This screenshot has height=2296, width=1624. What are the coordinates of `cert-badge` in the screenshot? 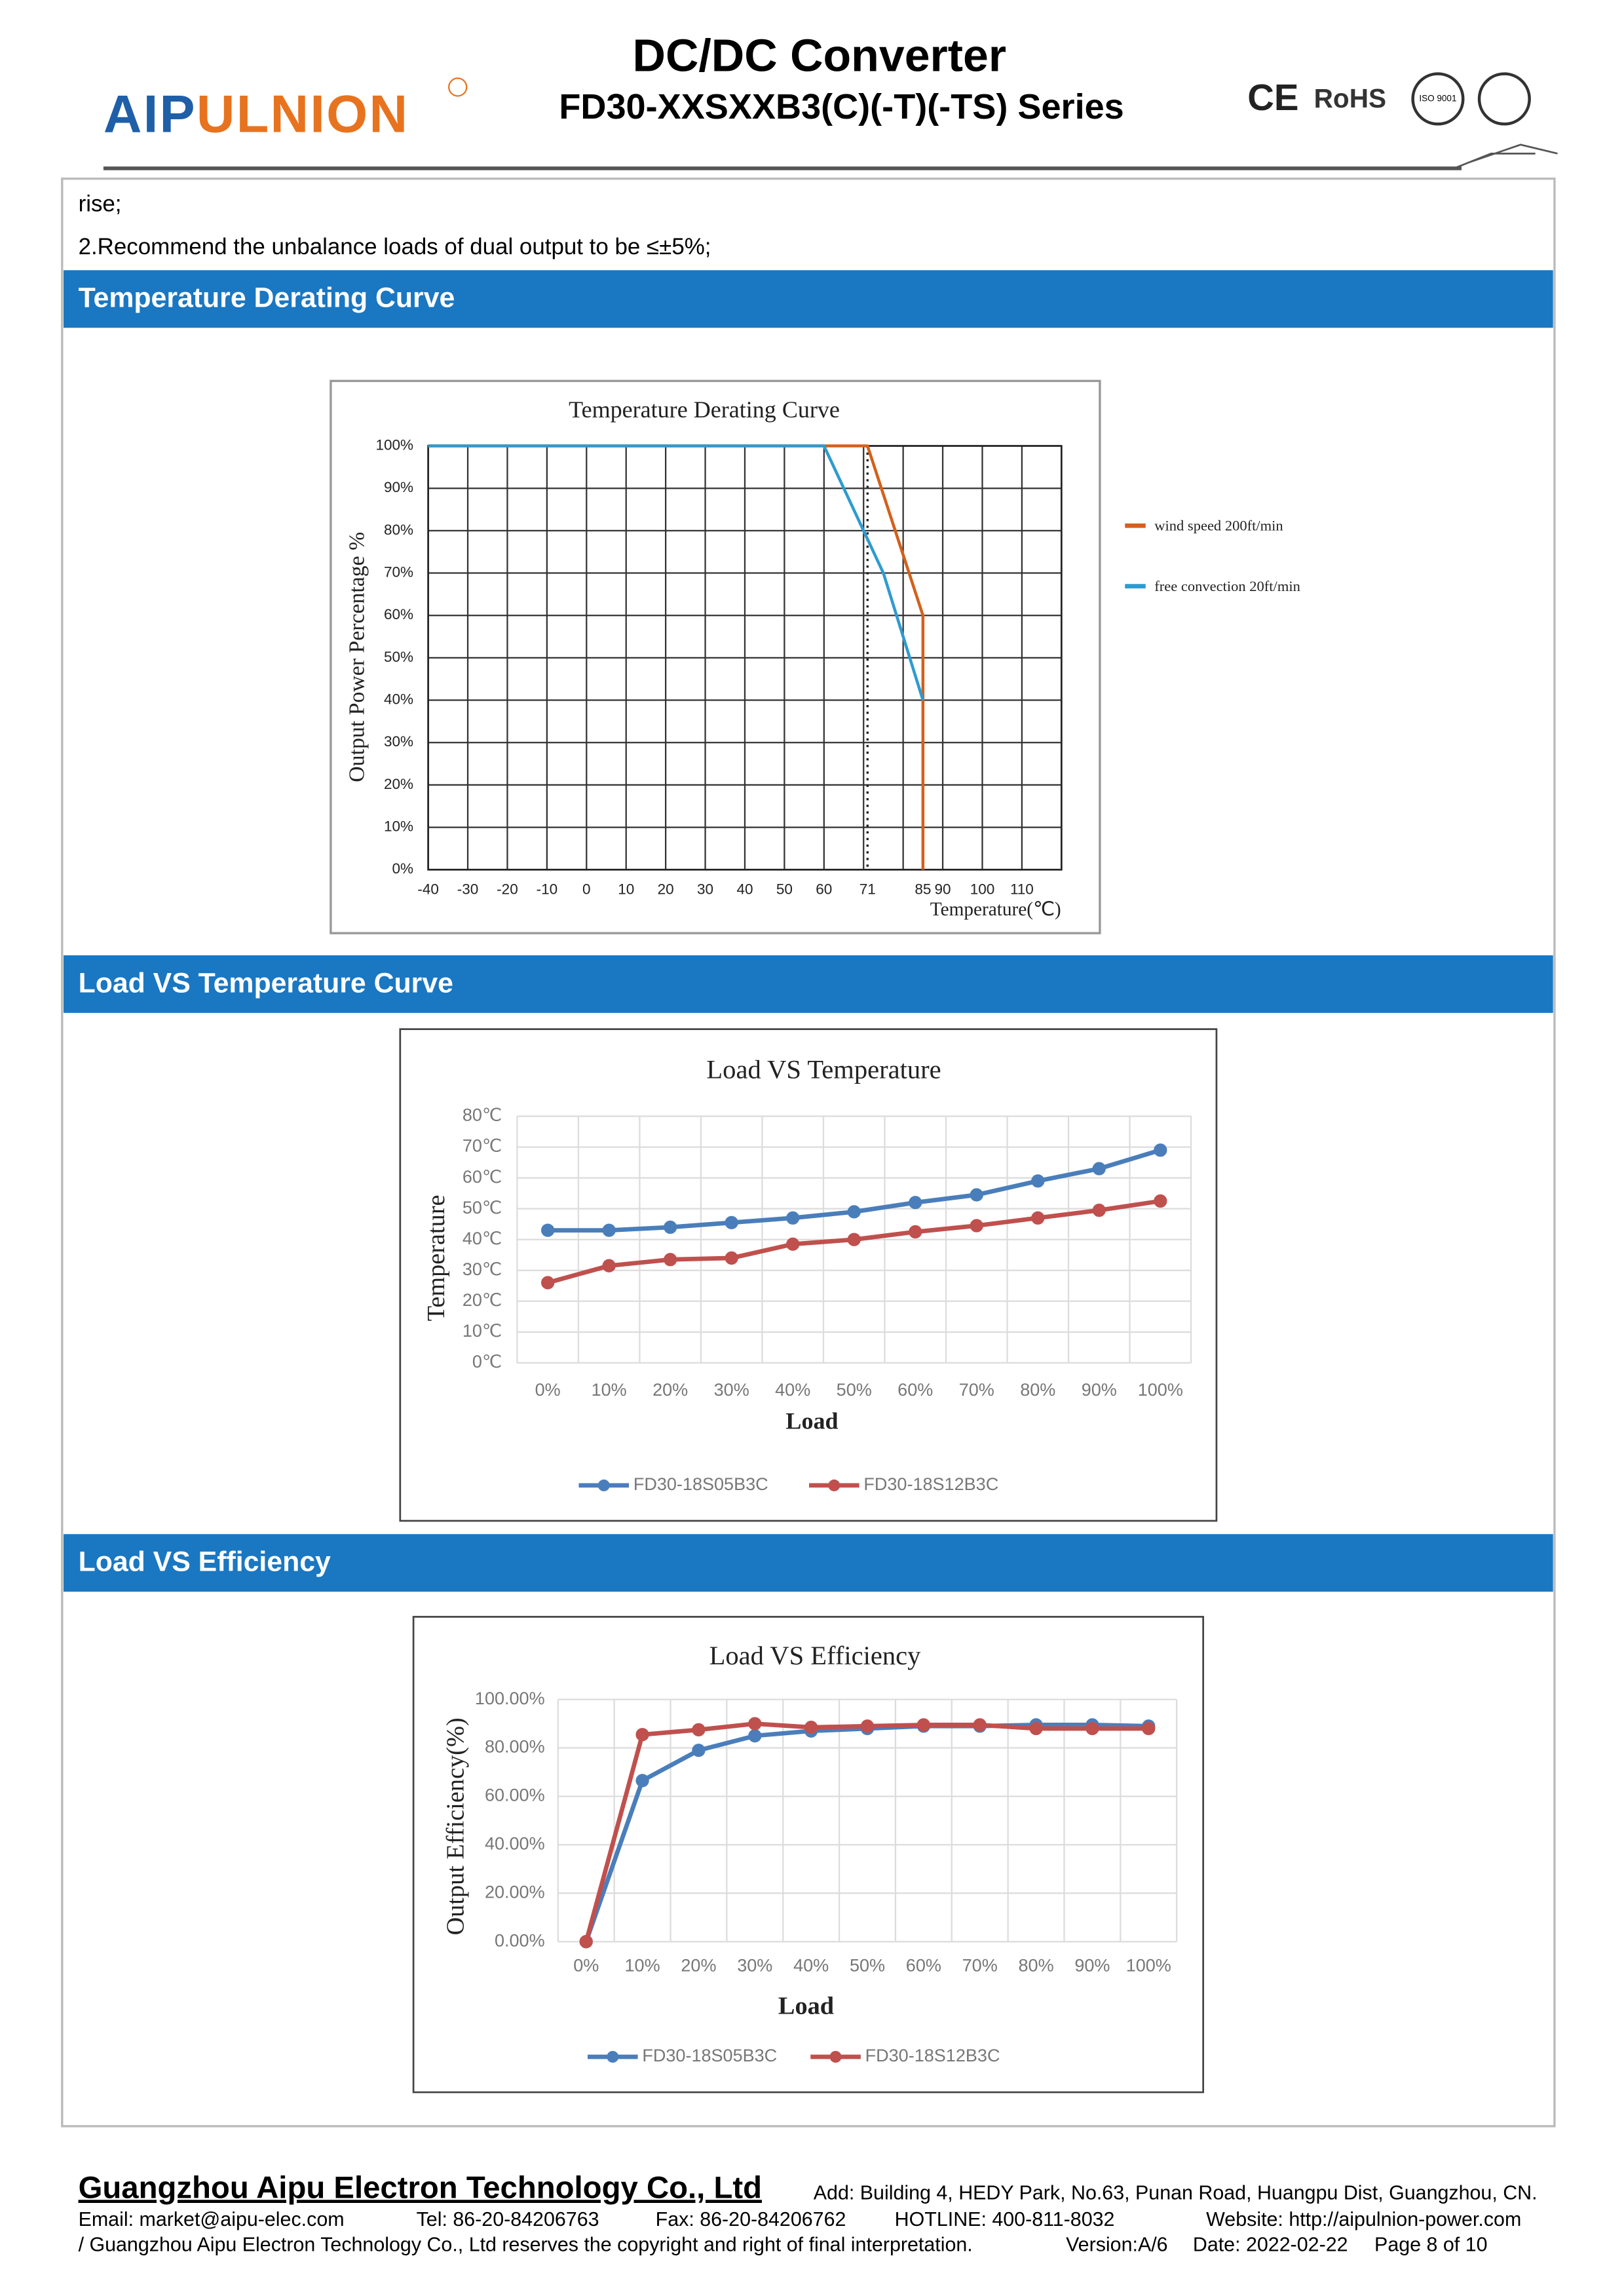 It's located at (1504, 99).